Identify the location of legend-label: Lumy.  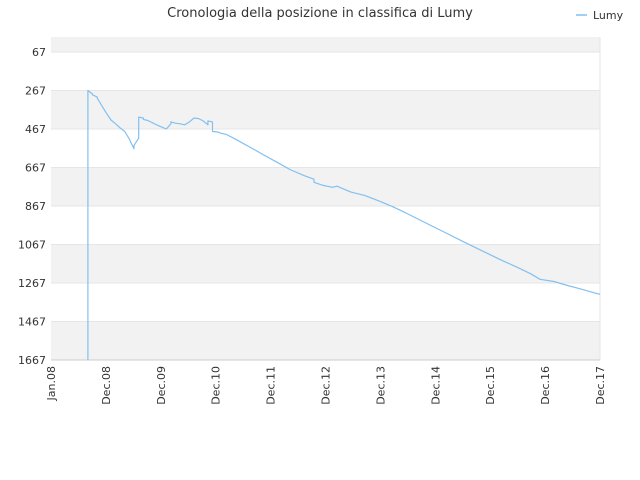
(608, 15).